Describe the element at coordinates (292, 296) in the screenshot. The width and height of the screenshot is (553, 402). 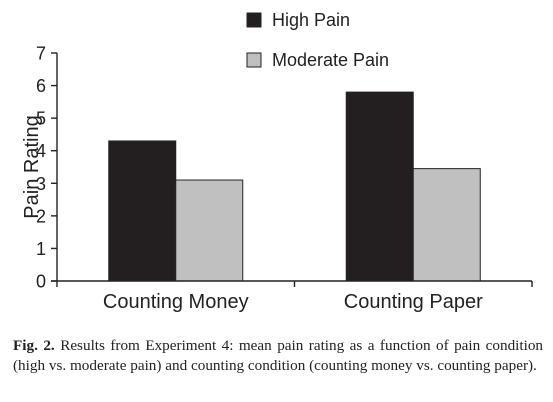
I see `x-axis: Counting Money Counting Paper` at that location.